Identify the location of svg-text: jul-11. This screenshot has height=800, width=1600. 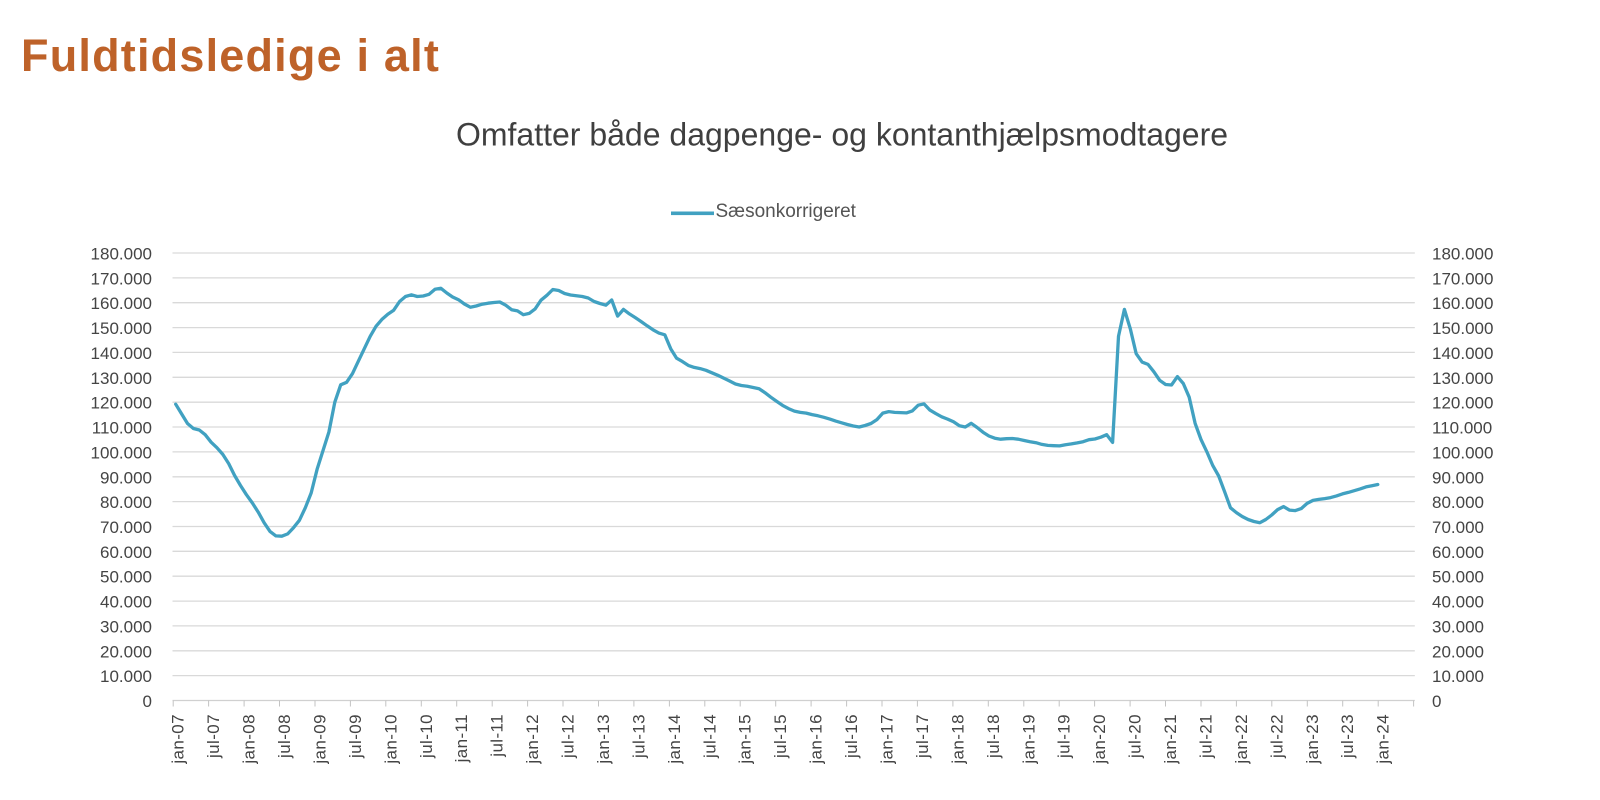
(497, 736).